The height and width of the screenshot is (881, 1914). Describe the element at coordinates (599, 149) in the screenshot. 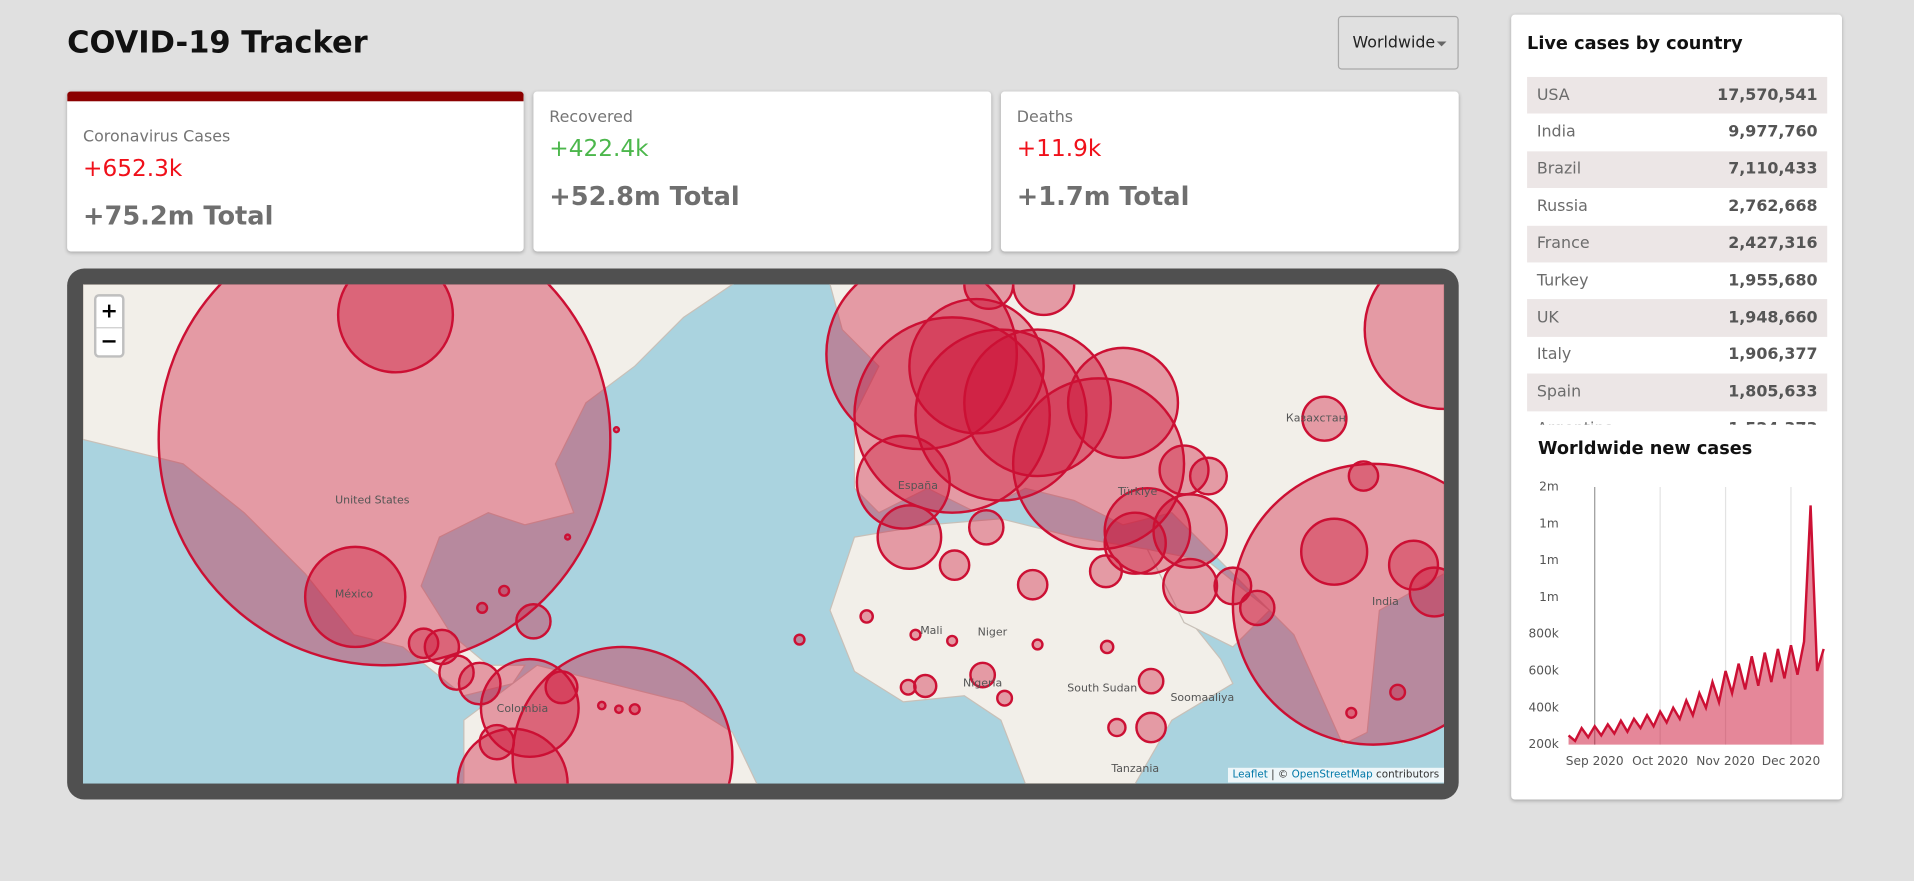

I see `card-today: +422.4k` at that location.